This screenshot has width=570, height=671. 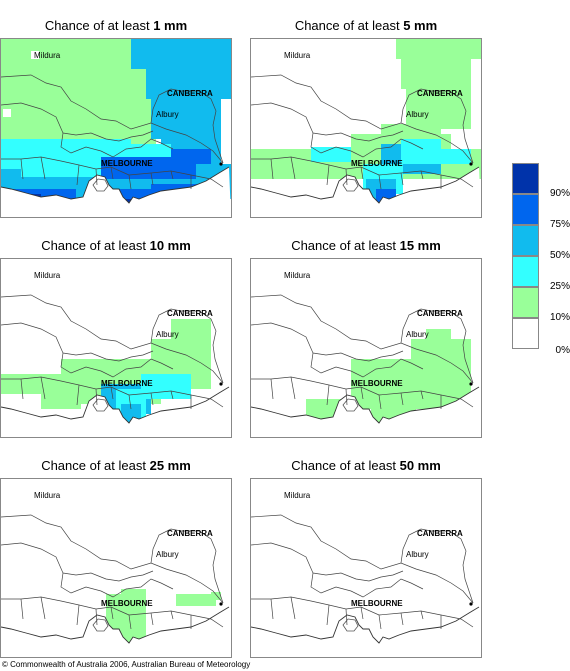 I want to click on legend-label-50: 50%, so click(x=559, y=255).